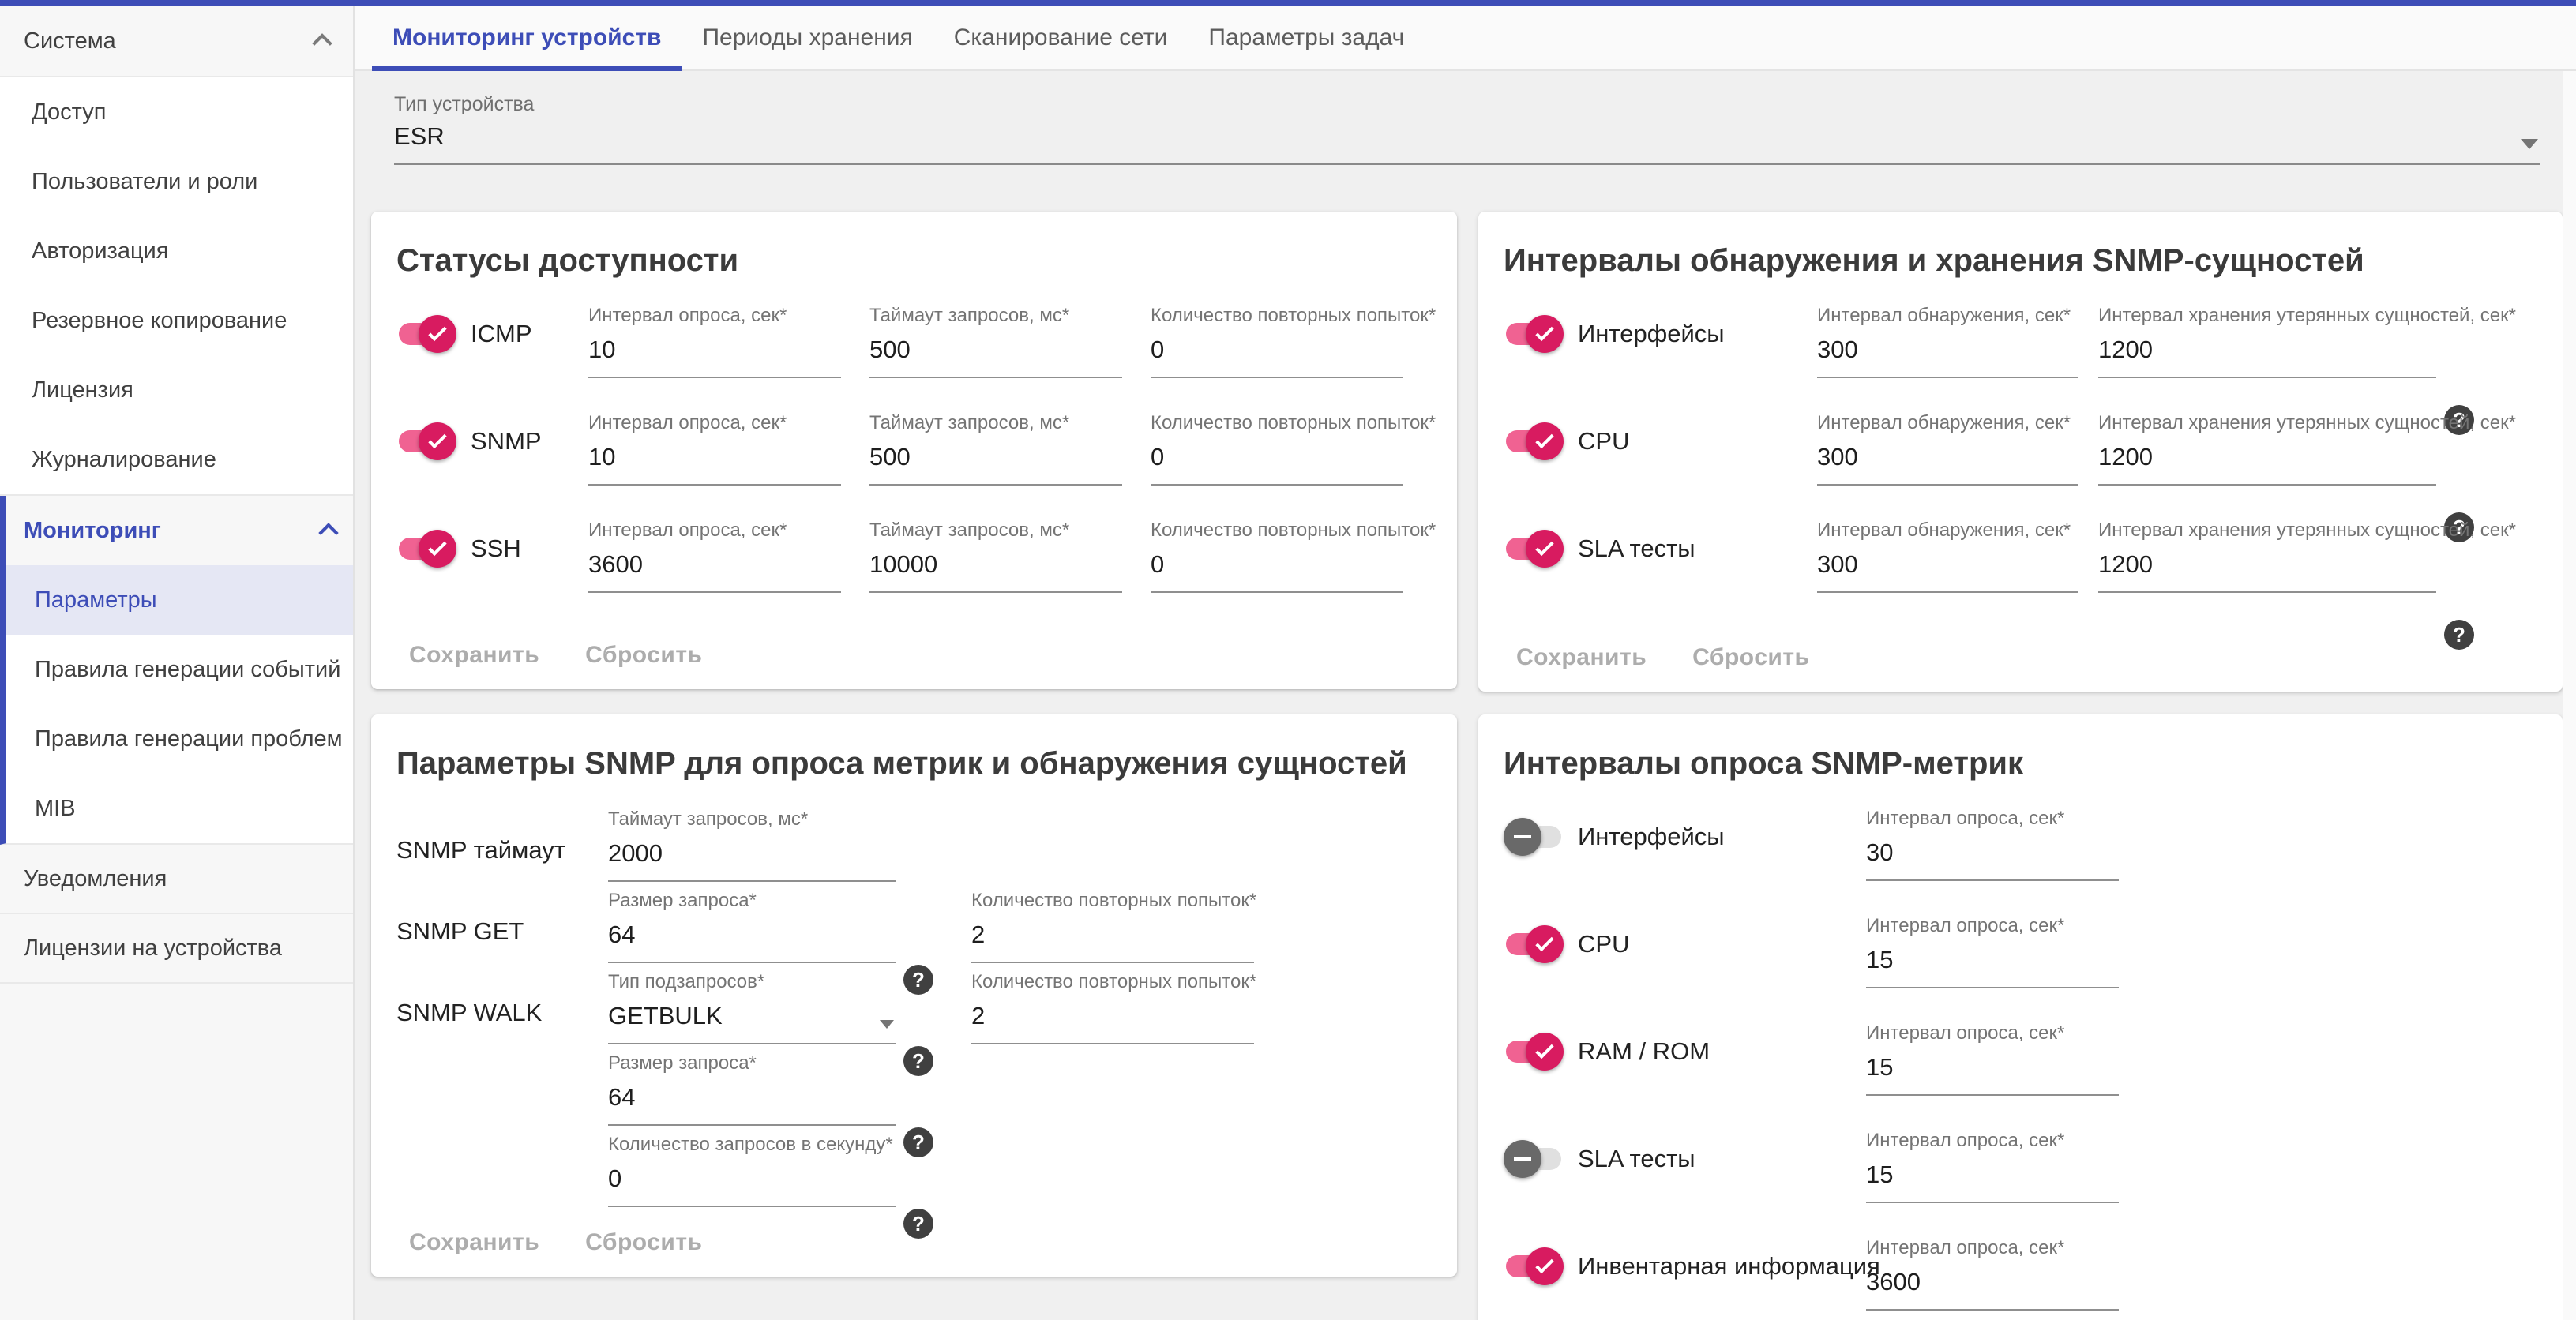  Describe the element at coordinates (188, 669) in the screenshot. I see `sidebar-item-label: Правила генерации событий` at that location.